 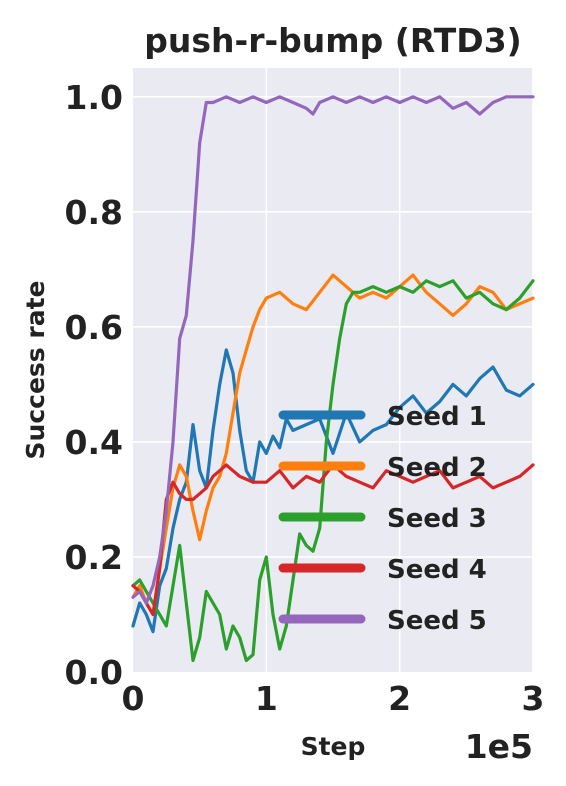 What do you see at coordinates (333, 698) in the screenshot?
I see `x-axis-ticks: 0 1 2 3` at bounding box center [333, 698].